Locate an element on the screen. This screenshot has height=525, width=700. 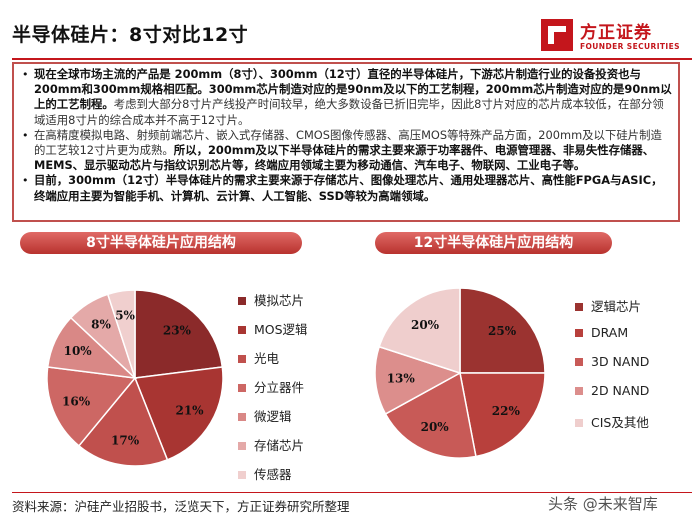
legend-item: 分立器件 is located at coordinates (271, 386).